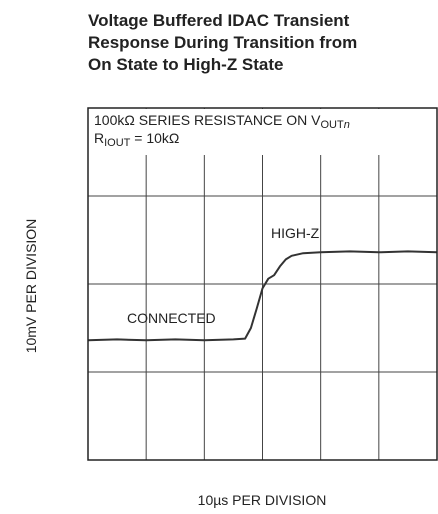 The image size is (438, 514). Describe the element at coordinates (171, 318) in the screenshot. I see `annotation: CONNECTED` at that location.